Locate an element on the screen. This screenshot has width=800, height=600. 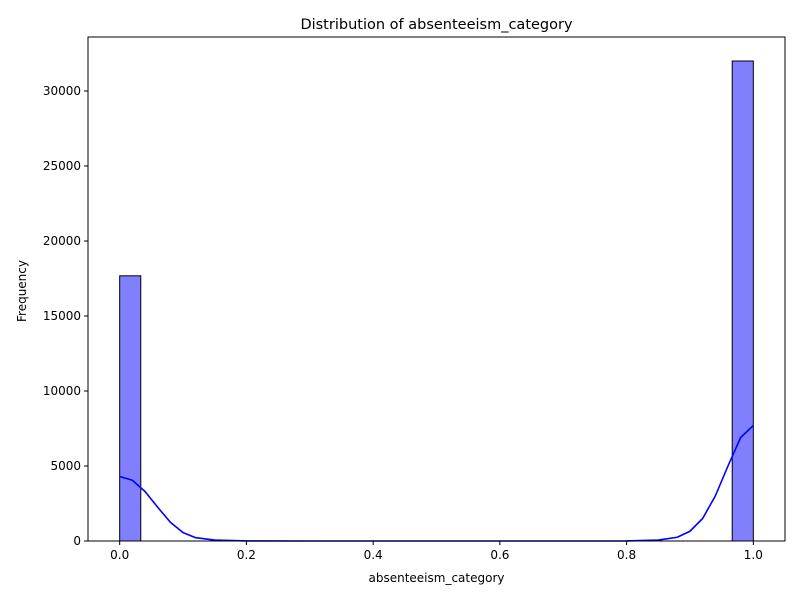
y-tick-label: 10000 is located at coordinates (62, 391).